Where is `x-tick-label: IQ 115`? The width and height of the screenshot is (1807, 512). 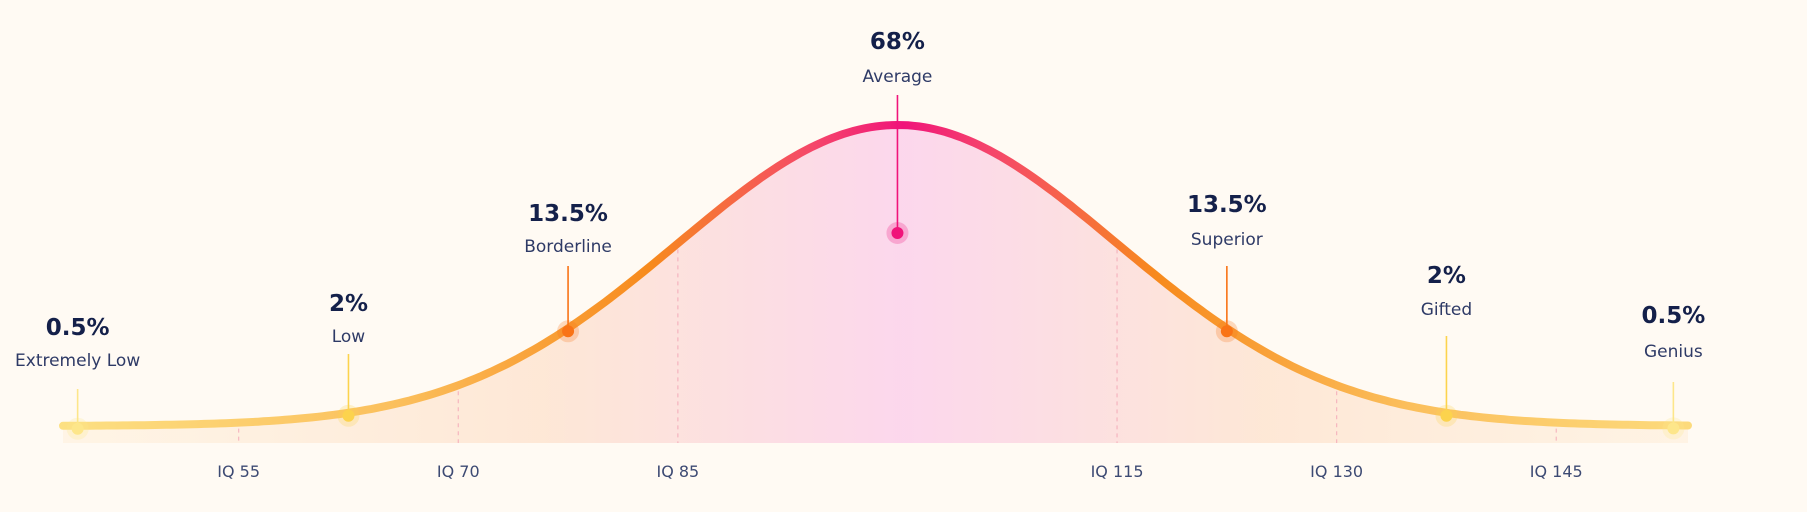
x-tick-label: IQ 115 is located at coordinates (1117, 471).